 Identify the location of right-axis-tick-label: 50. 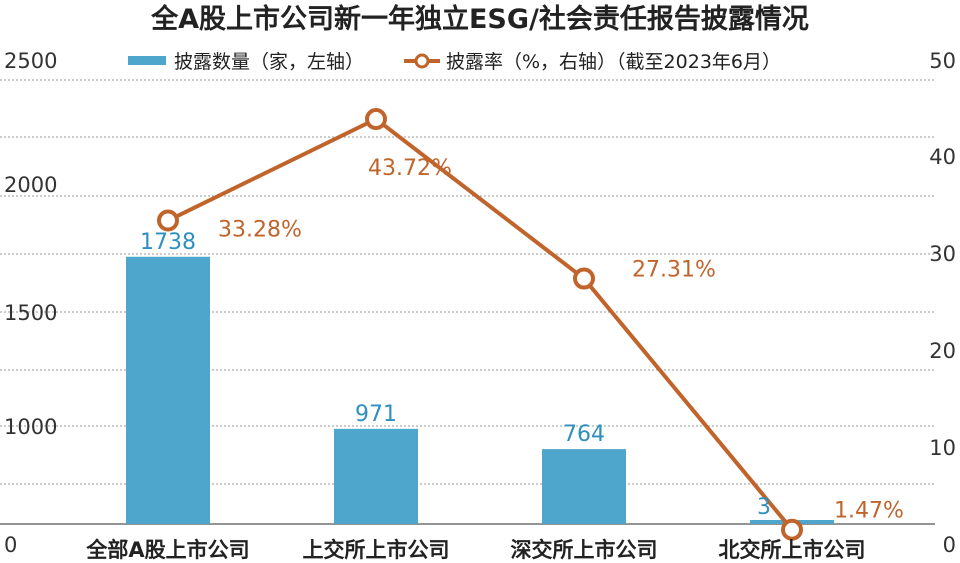
(942, 61).